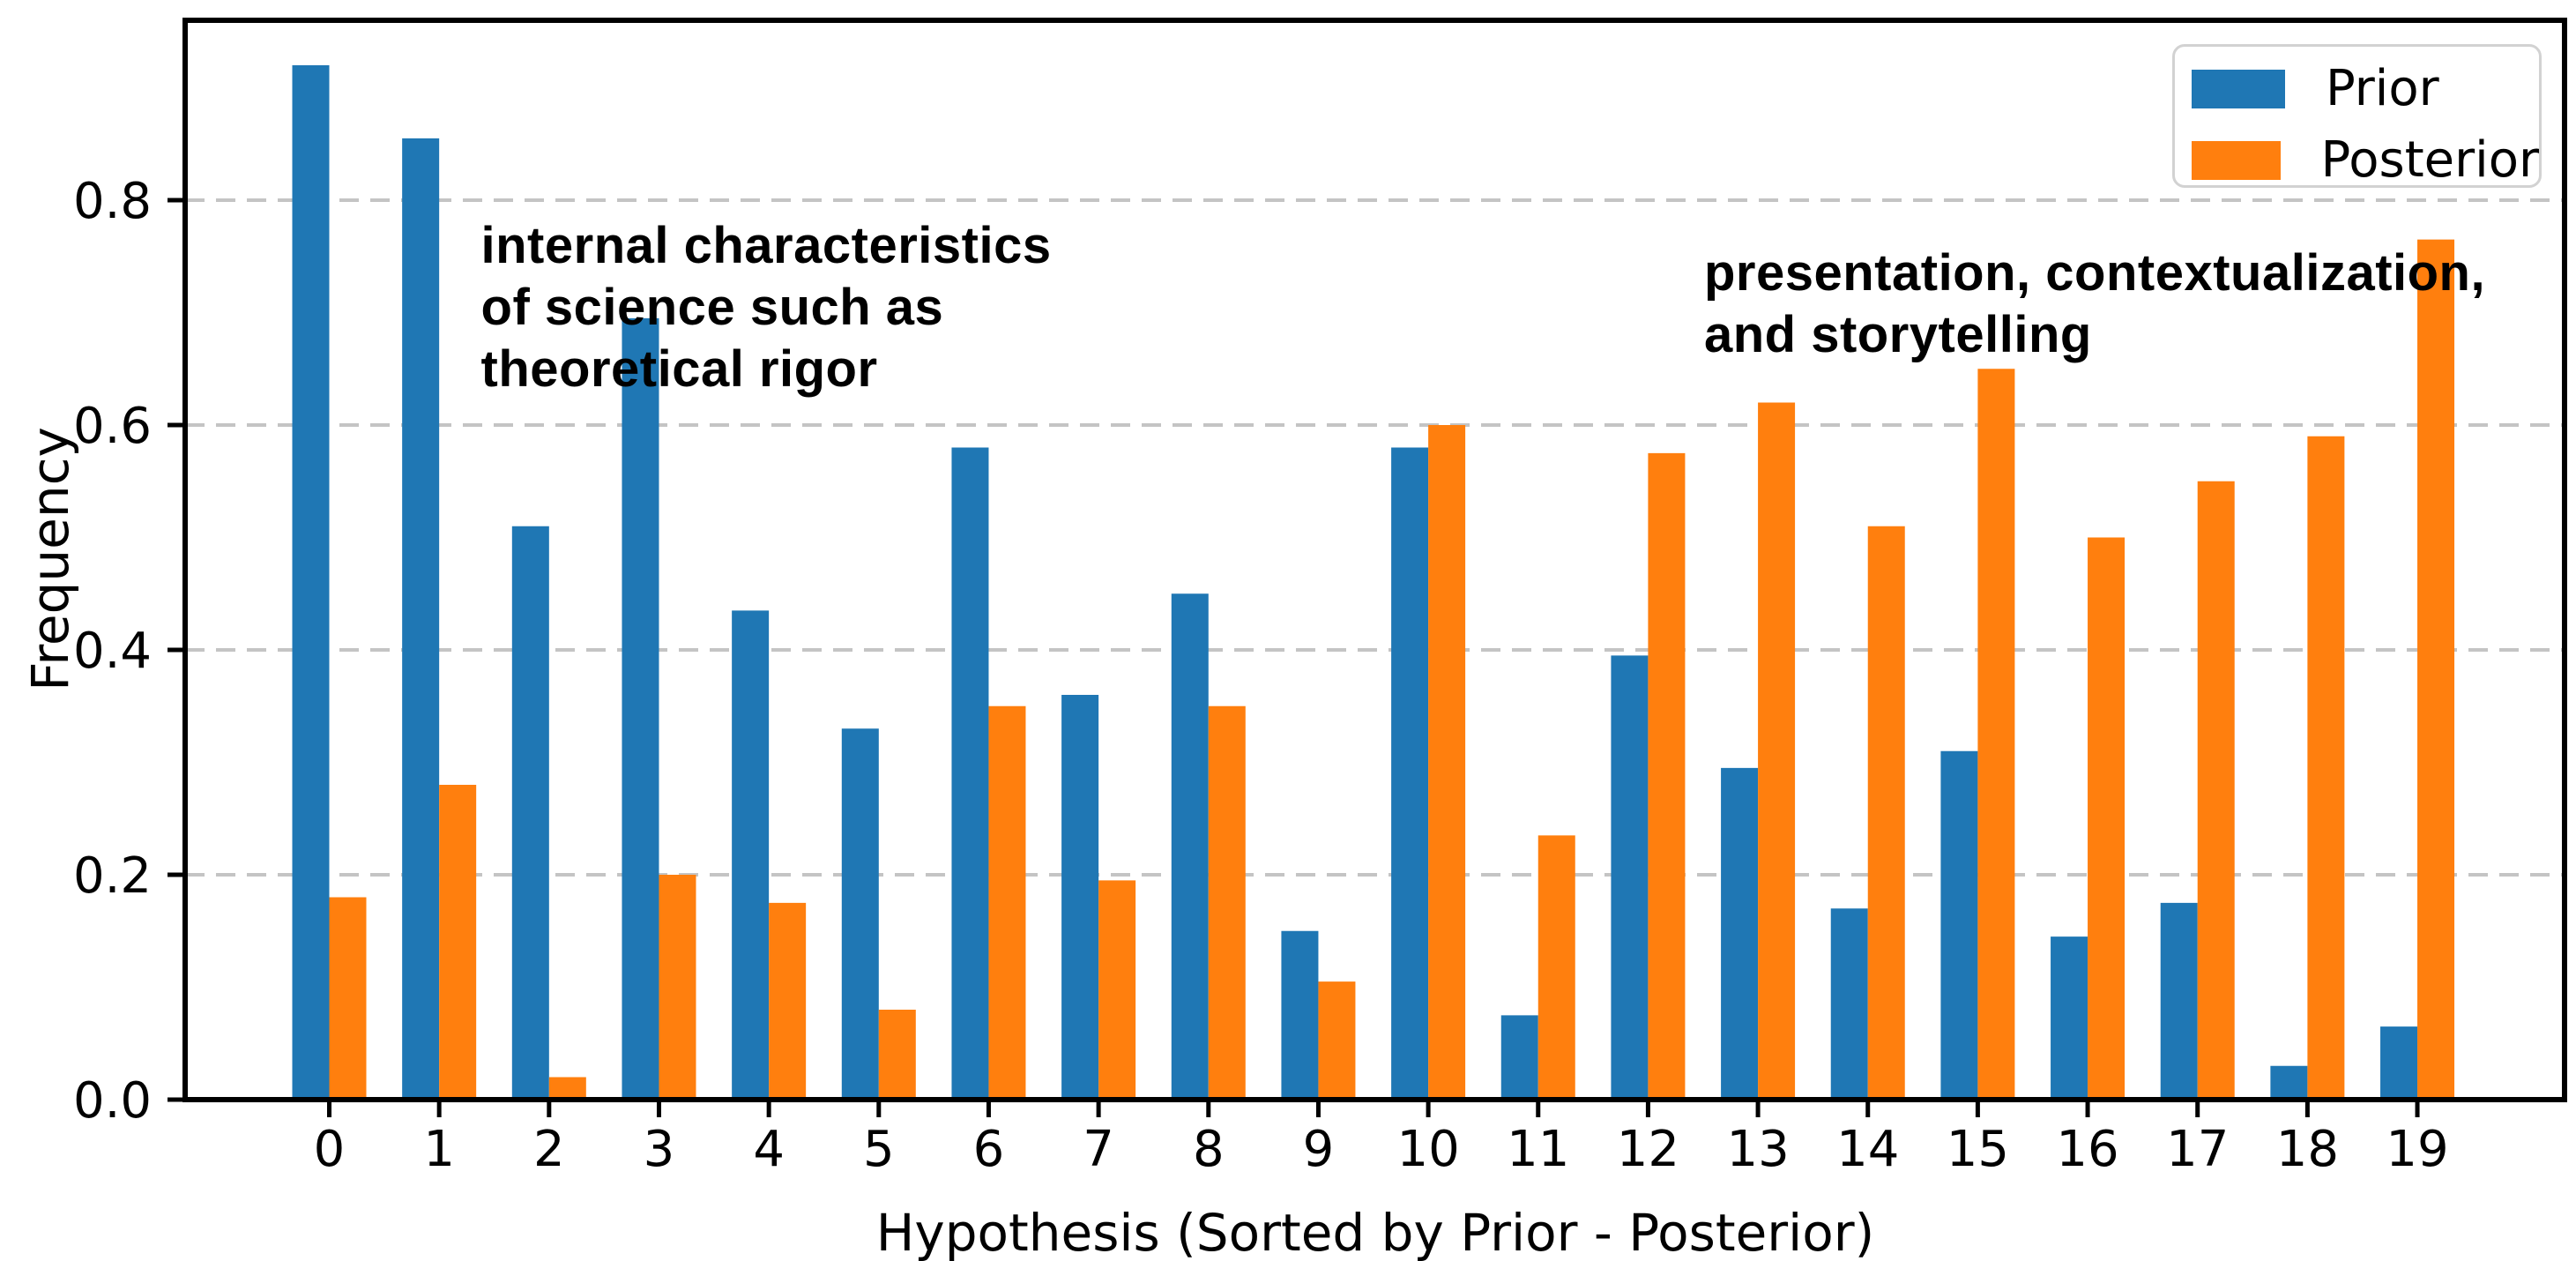 The height and width of the screenshot is (1261, 2576). Describe the element at coordinates (1209, 1149) in the screenshot. I see `x-tick-label-8: 8` at that location.